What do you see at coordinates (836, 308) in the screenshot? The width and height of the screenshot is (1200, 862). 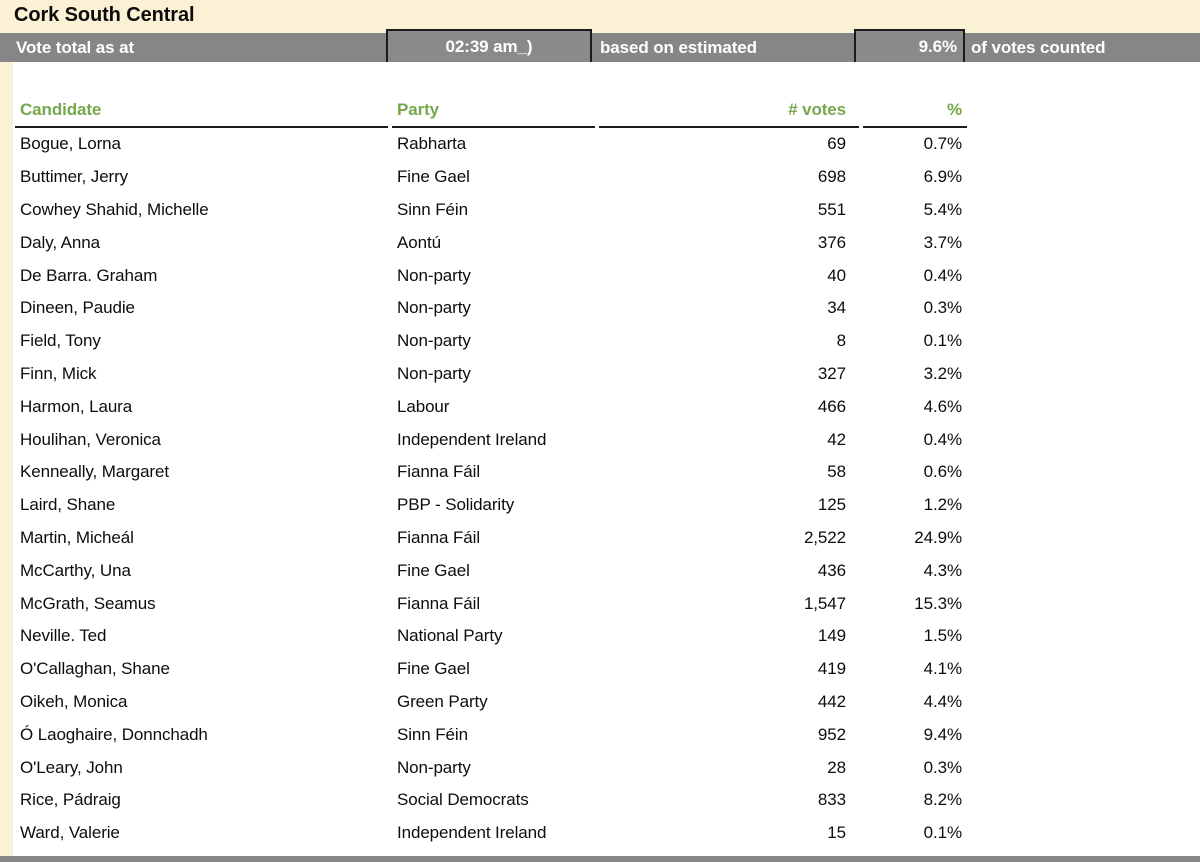 I see `votes-cell: 34` at bounding box center [836, 308].